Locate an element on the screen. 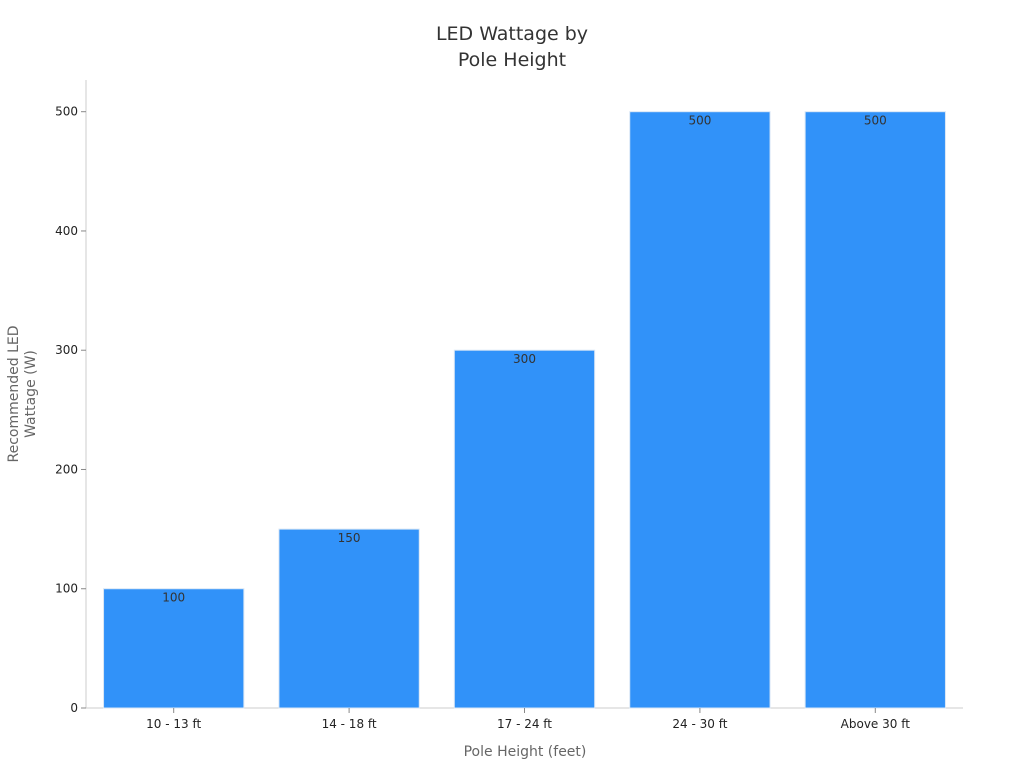  x-axis-label: Pole Height (feet) is located at coordinates (525, 752).